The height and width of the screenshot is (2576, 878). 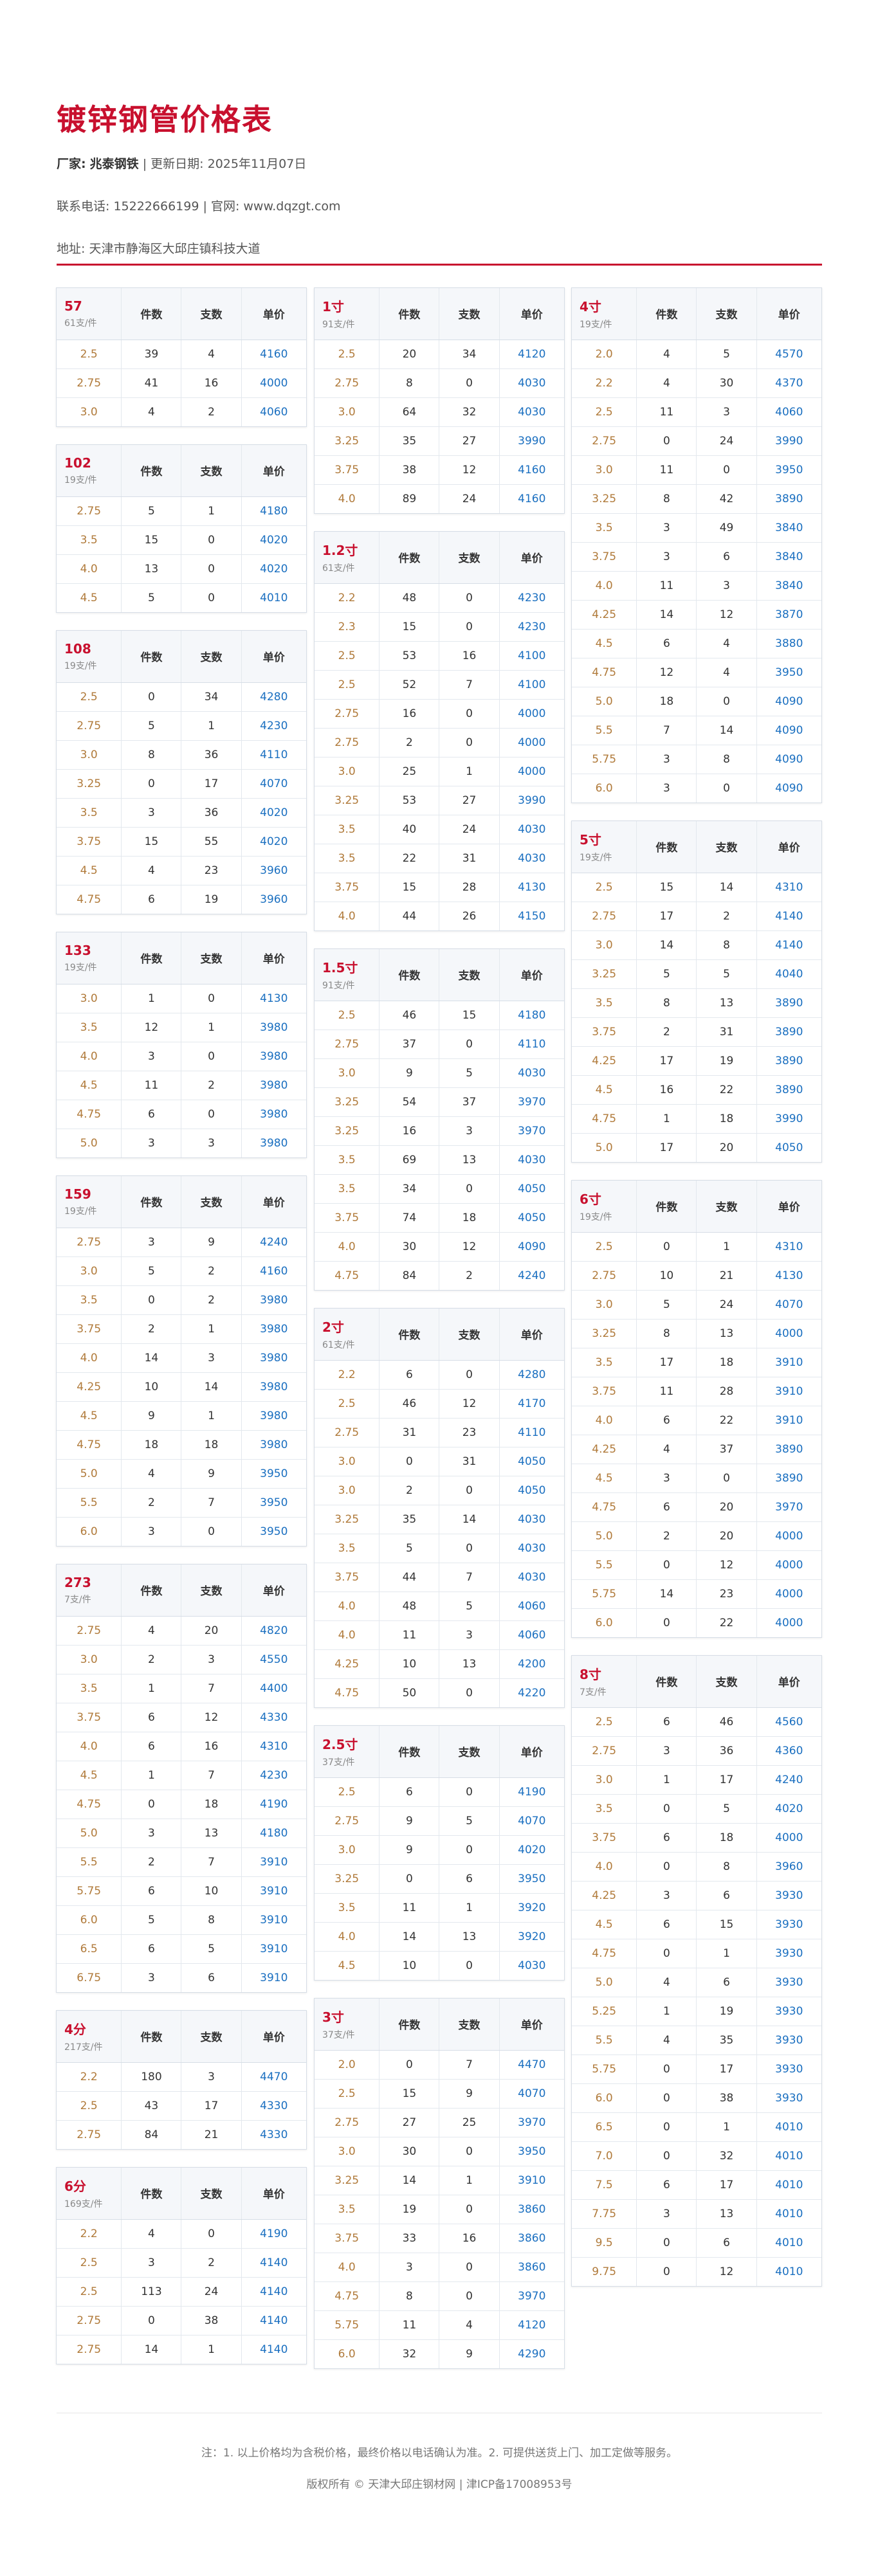 What do you see at coordinates (89, 657) in the screenshot?
I see `spec-header: 108 19支/件` at bounding box center [89, 657].